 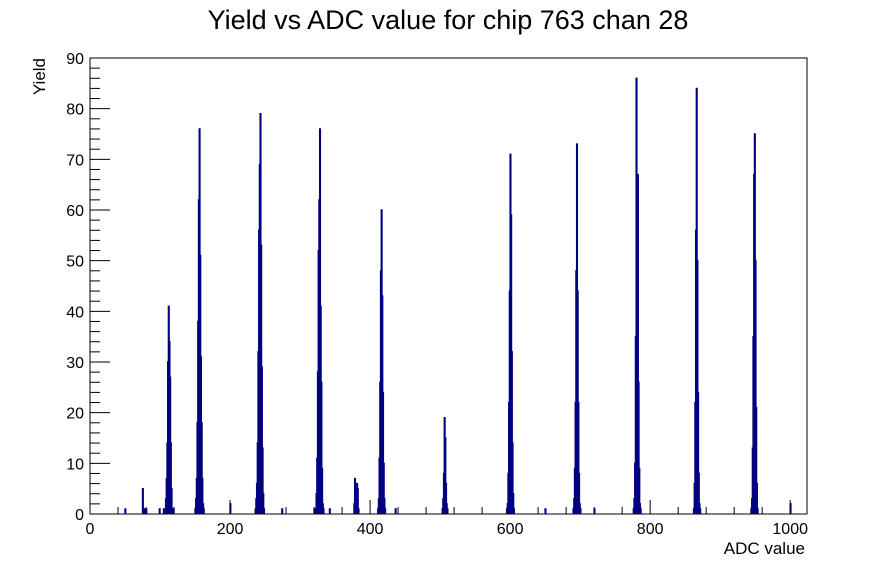 I want to click on y-tick-label: 70, so click(x=75, y=160).